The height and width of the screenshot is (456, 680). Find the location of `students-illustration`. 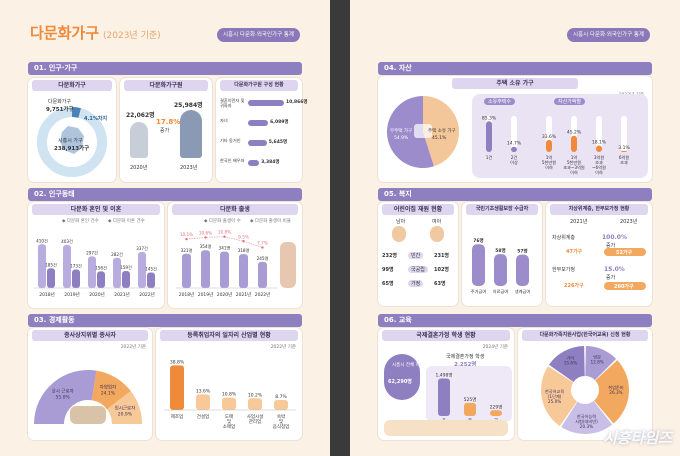

students-illustration is located at coordinates (446, 428).